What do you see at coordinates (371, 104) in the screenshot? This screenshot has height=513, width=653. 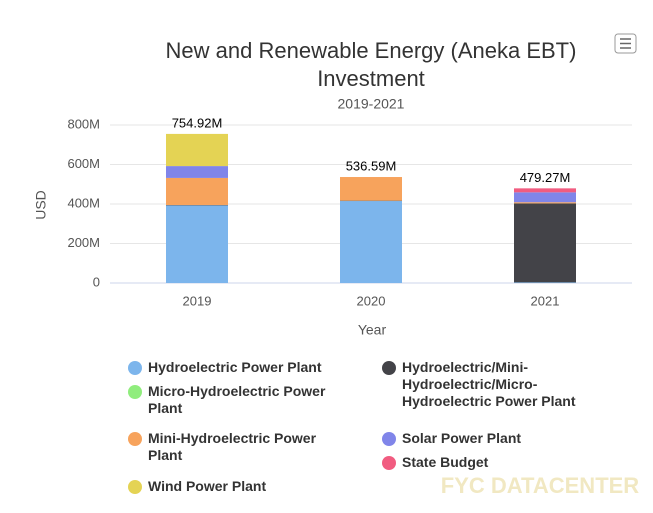 I see `chart-subtitle: 2019-2021` at bounding box center [371, 104].